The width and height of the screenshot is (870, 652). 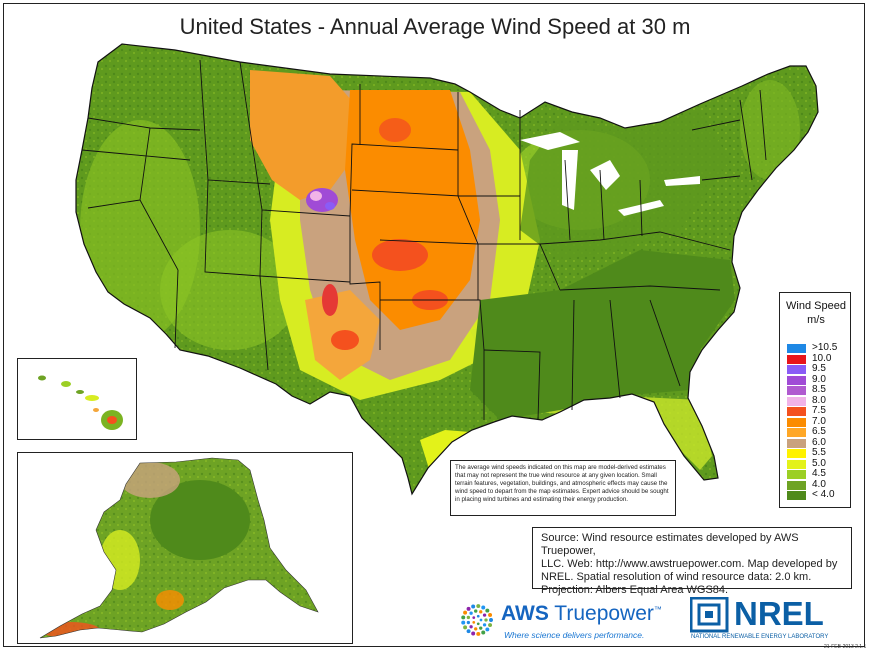 I want to click on source-line: Projection: Albers Equal Area WGS84., so click(x=635, y=590).